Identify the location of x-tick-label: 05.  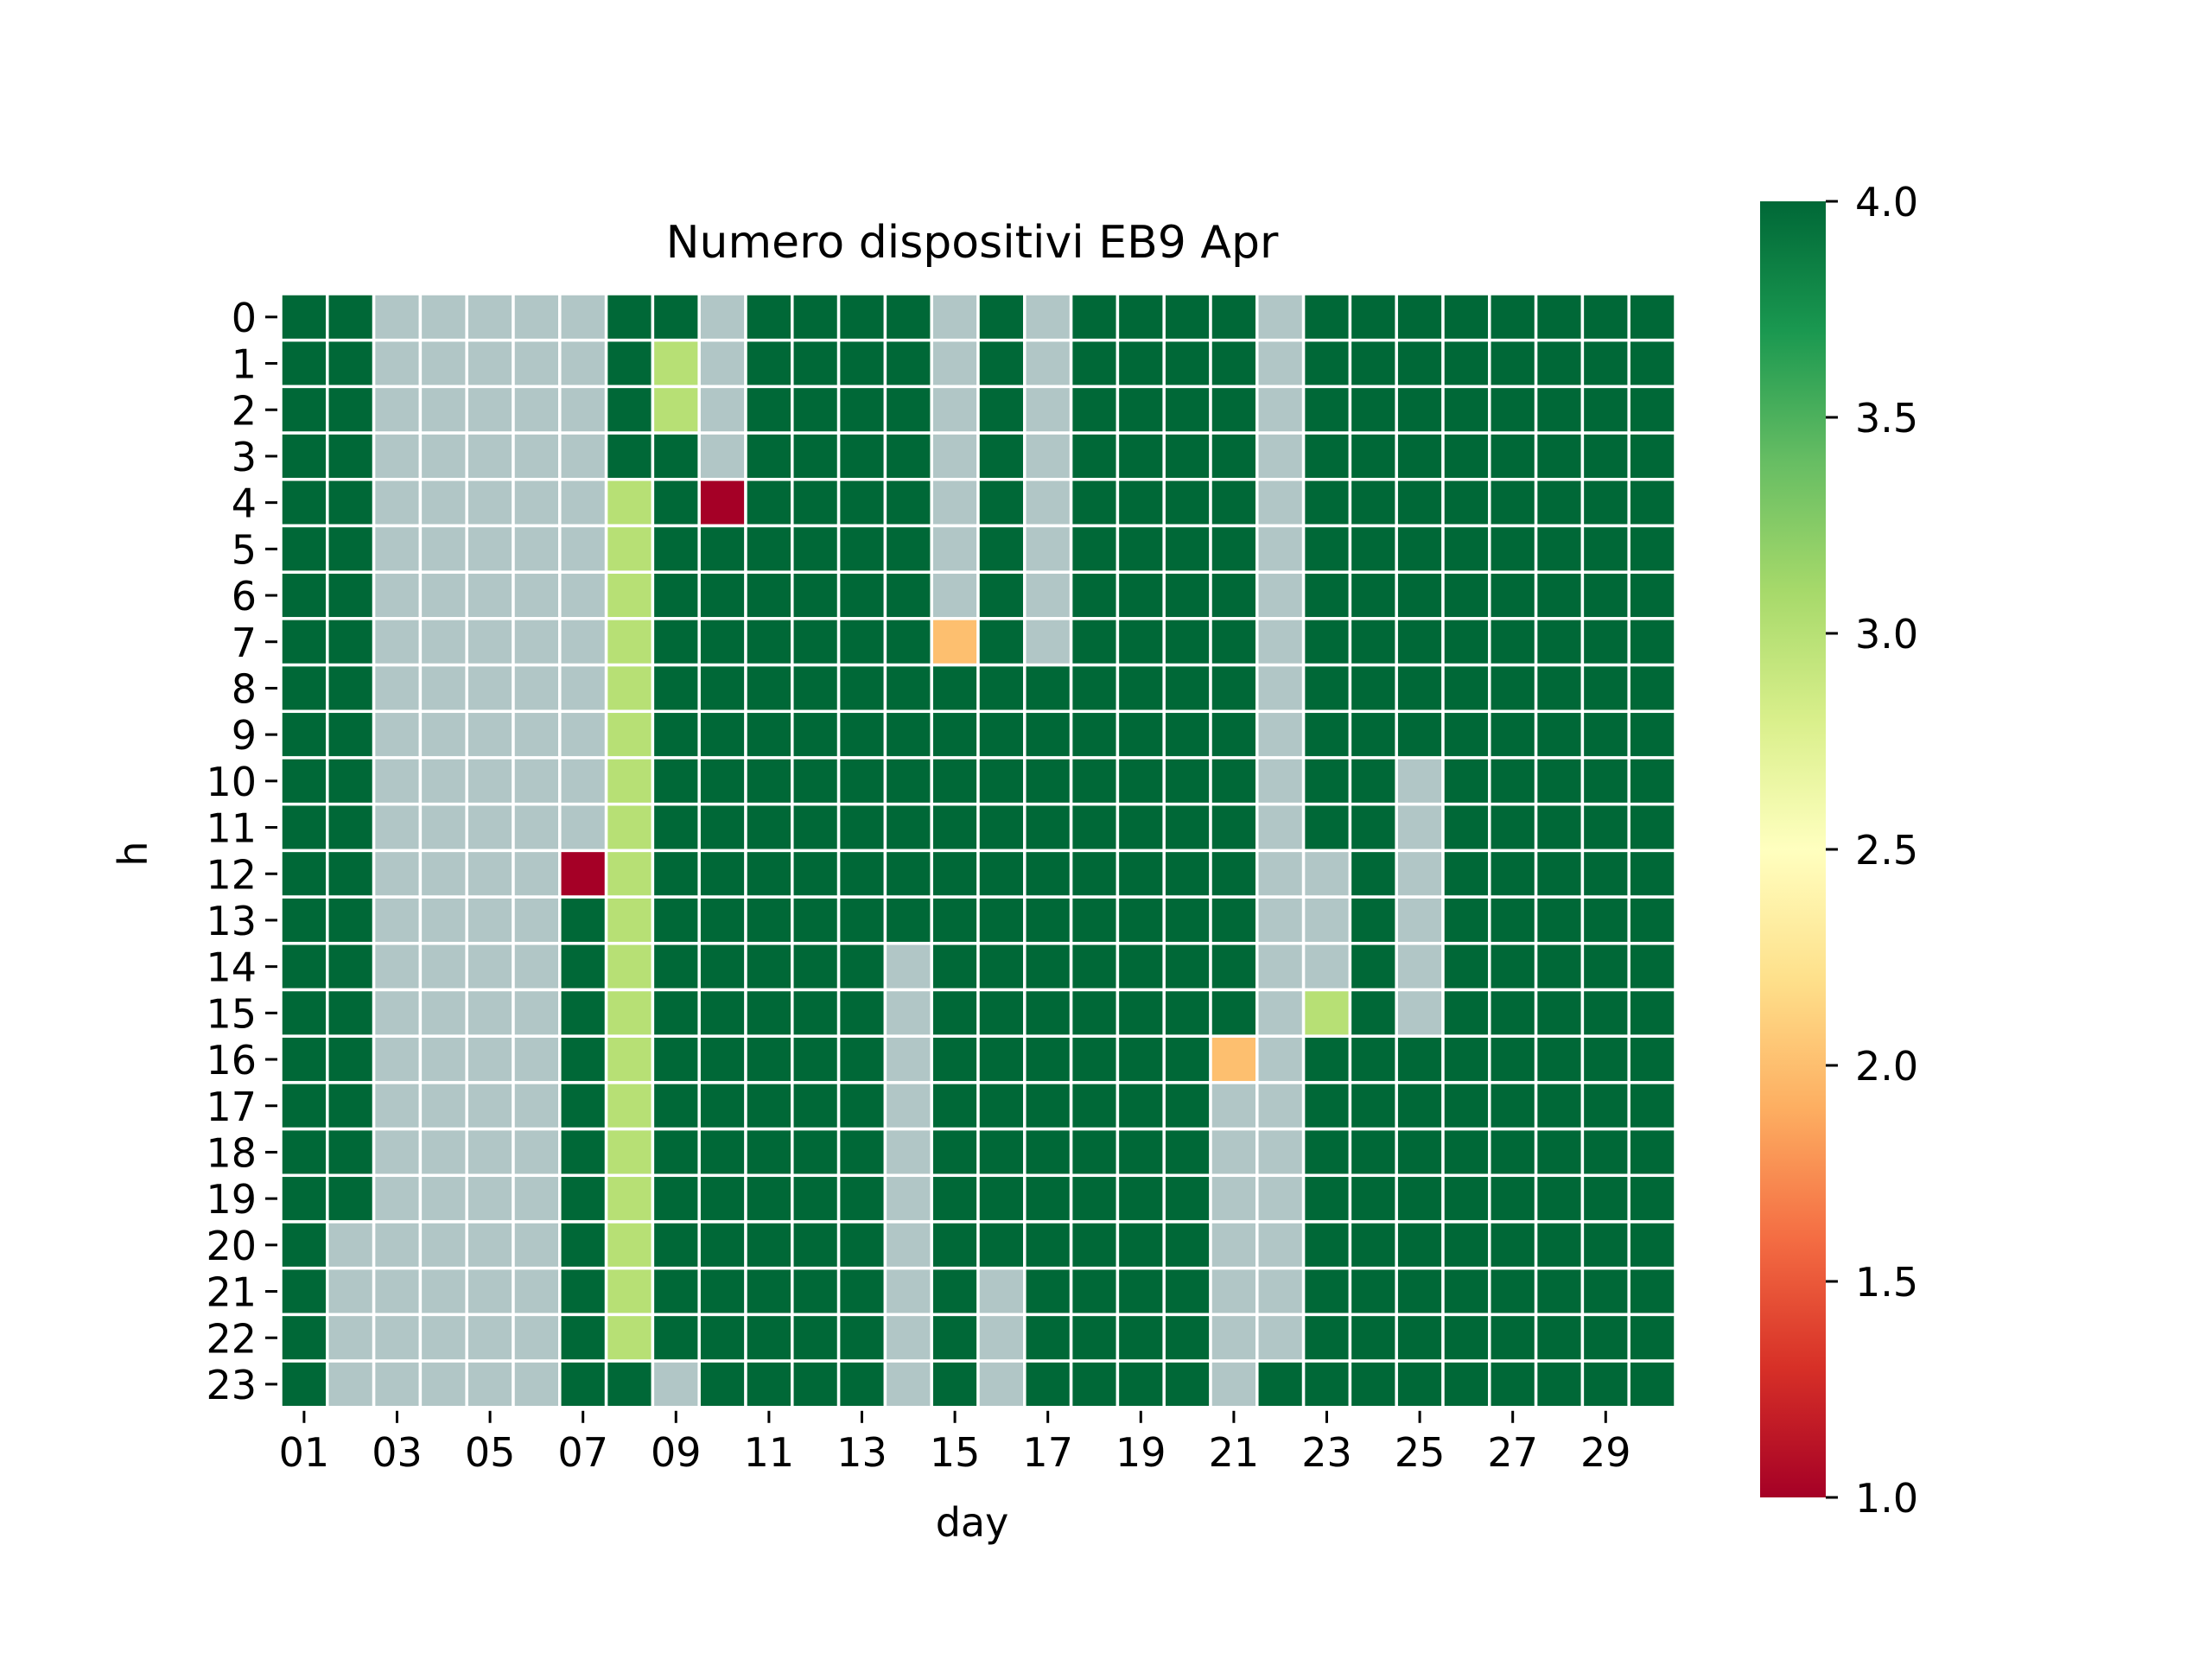
(490, 1452).